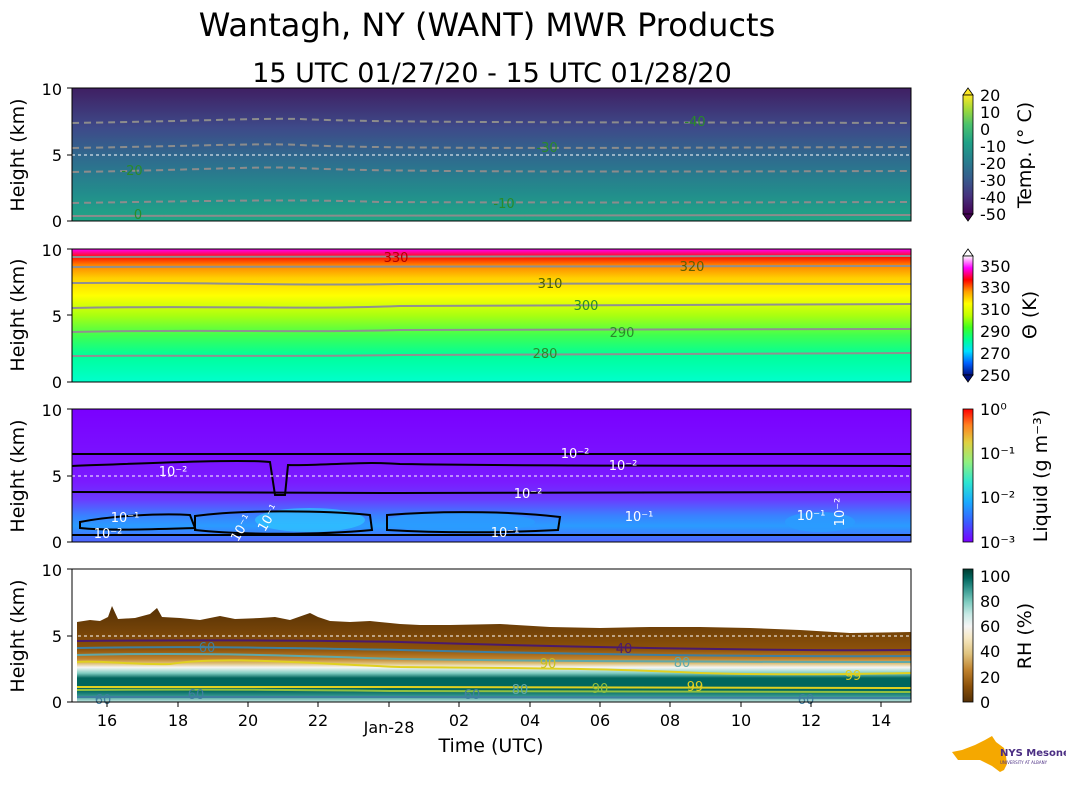  I want to click on colorbar-rh-bar, so click(968, 635).